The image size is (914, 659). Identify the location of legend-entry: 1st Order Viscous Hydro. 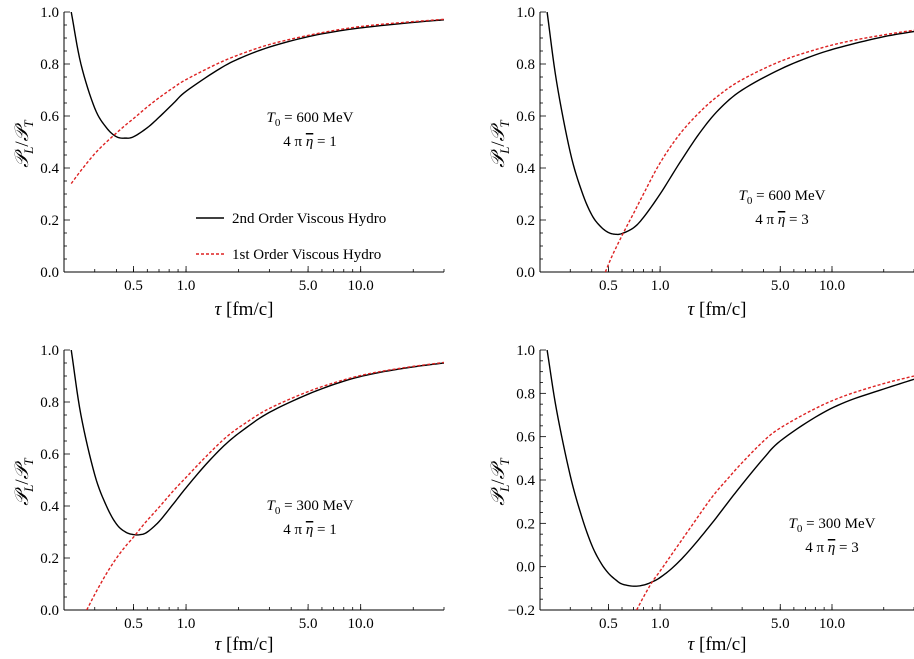
(306, 255).